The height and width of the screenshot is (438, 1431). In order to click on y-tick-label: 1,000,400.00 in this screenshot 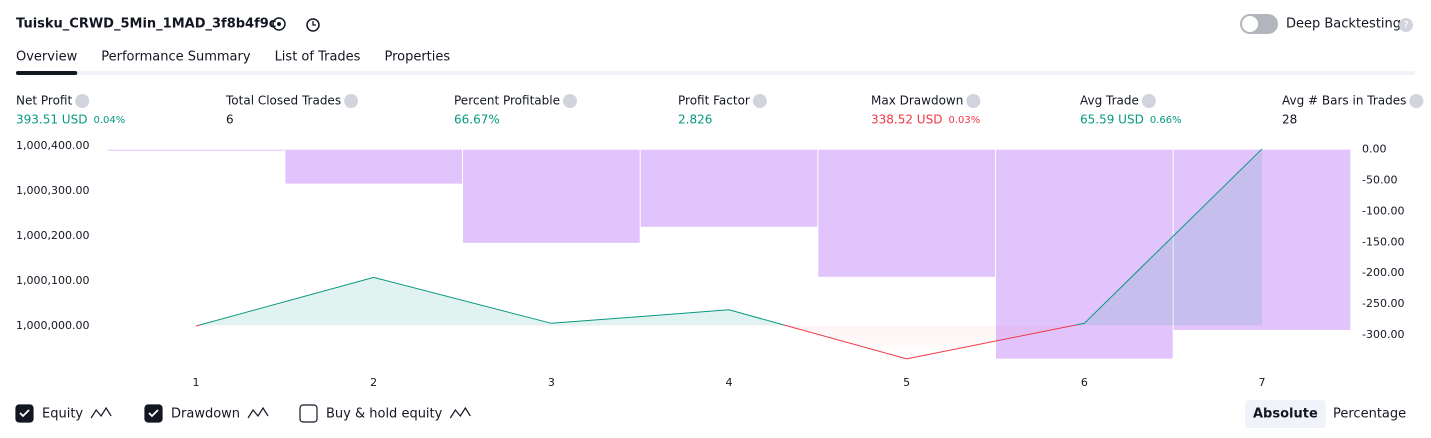, I will do `click(52, 145)`.